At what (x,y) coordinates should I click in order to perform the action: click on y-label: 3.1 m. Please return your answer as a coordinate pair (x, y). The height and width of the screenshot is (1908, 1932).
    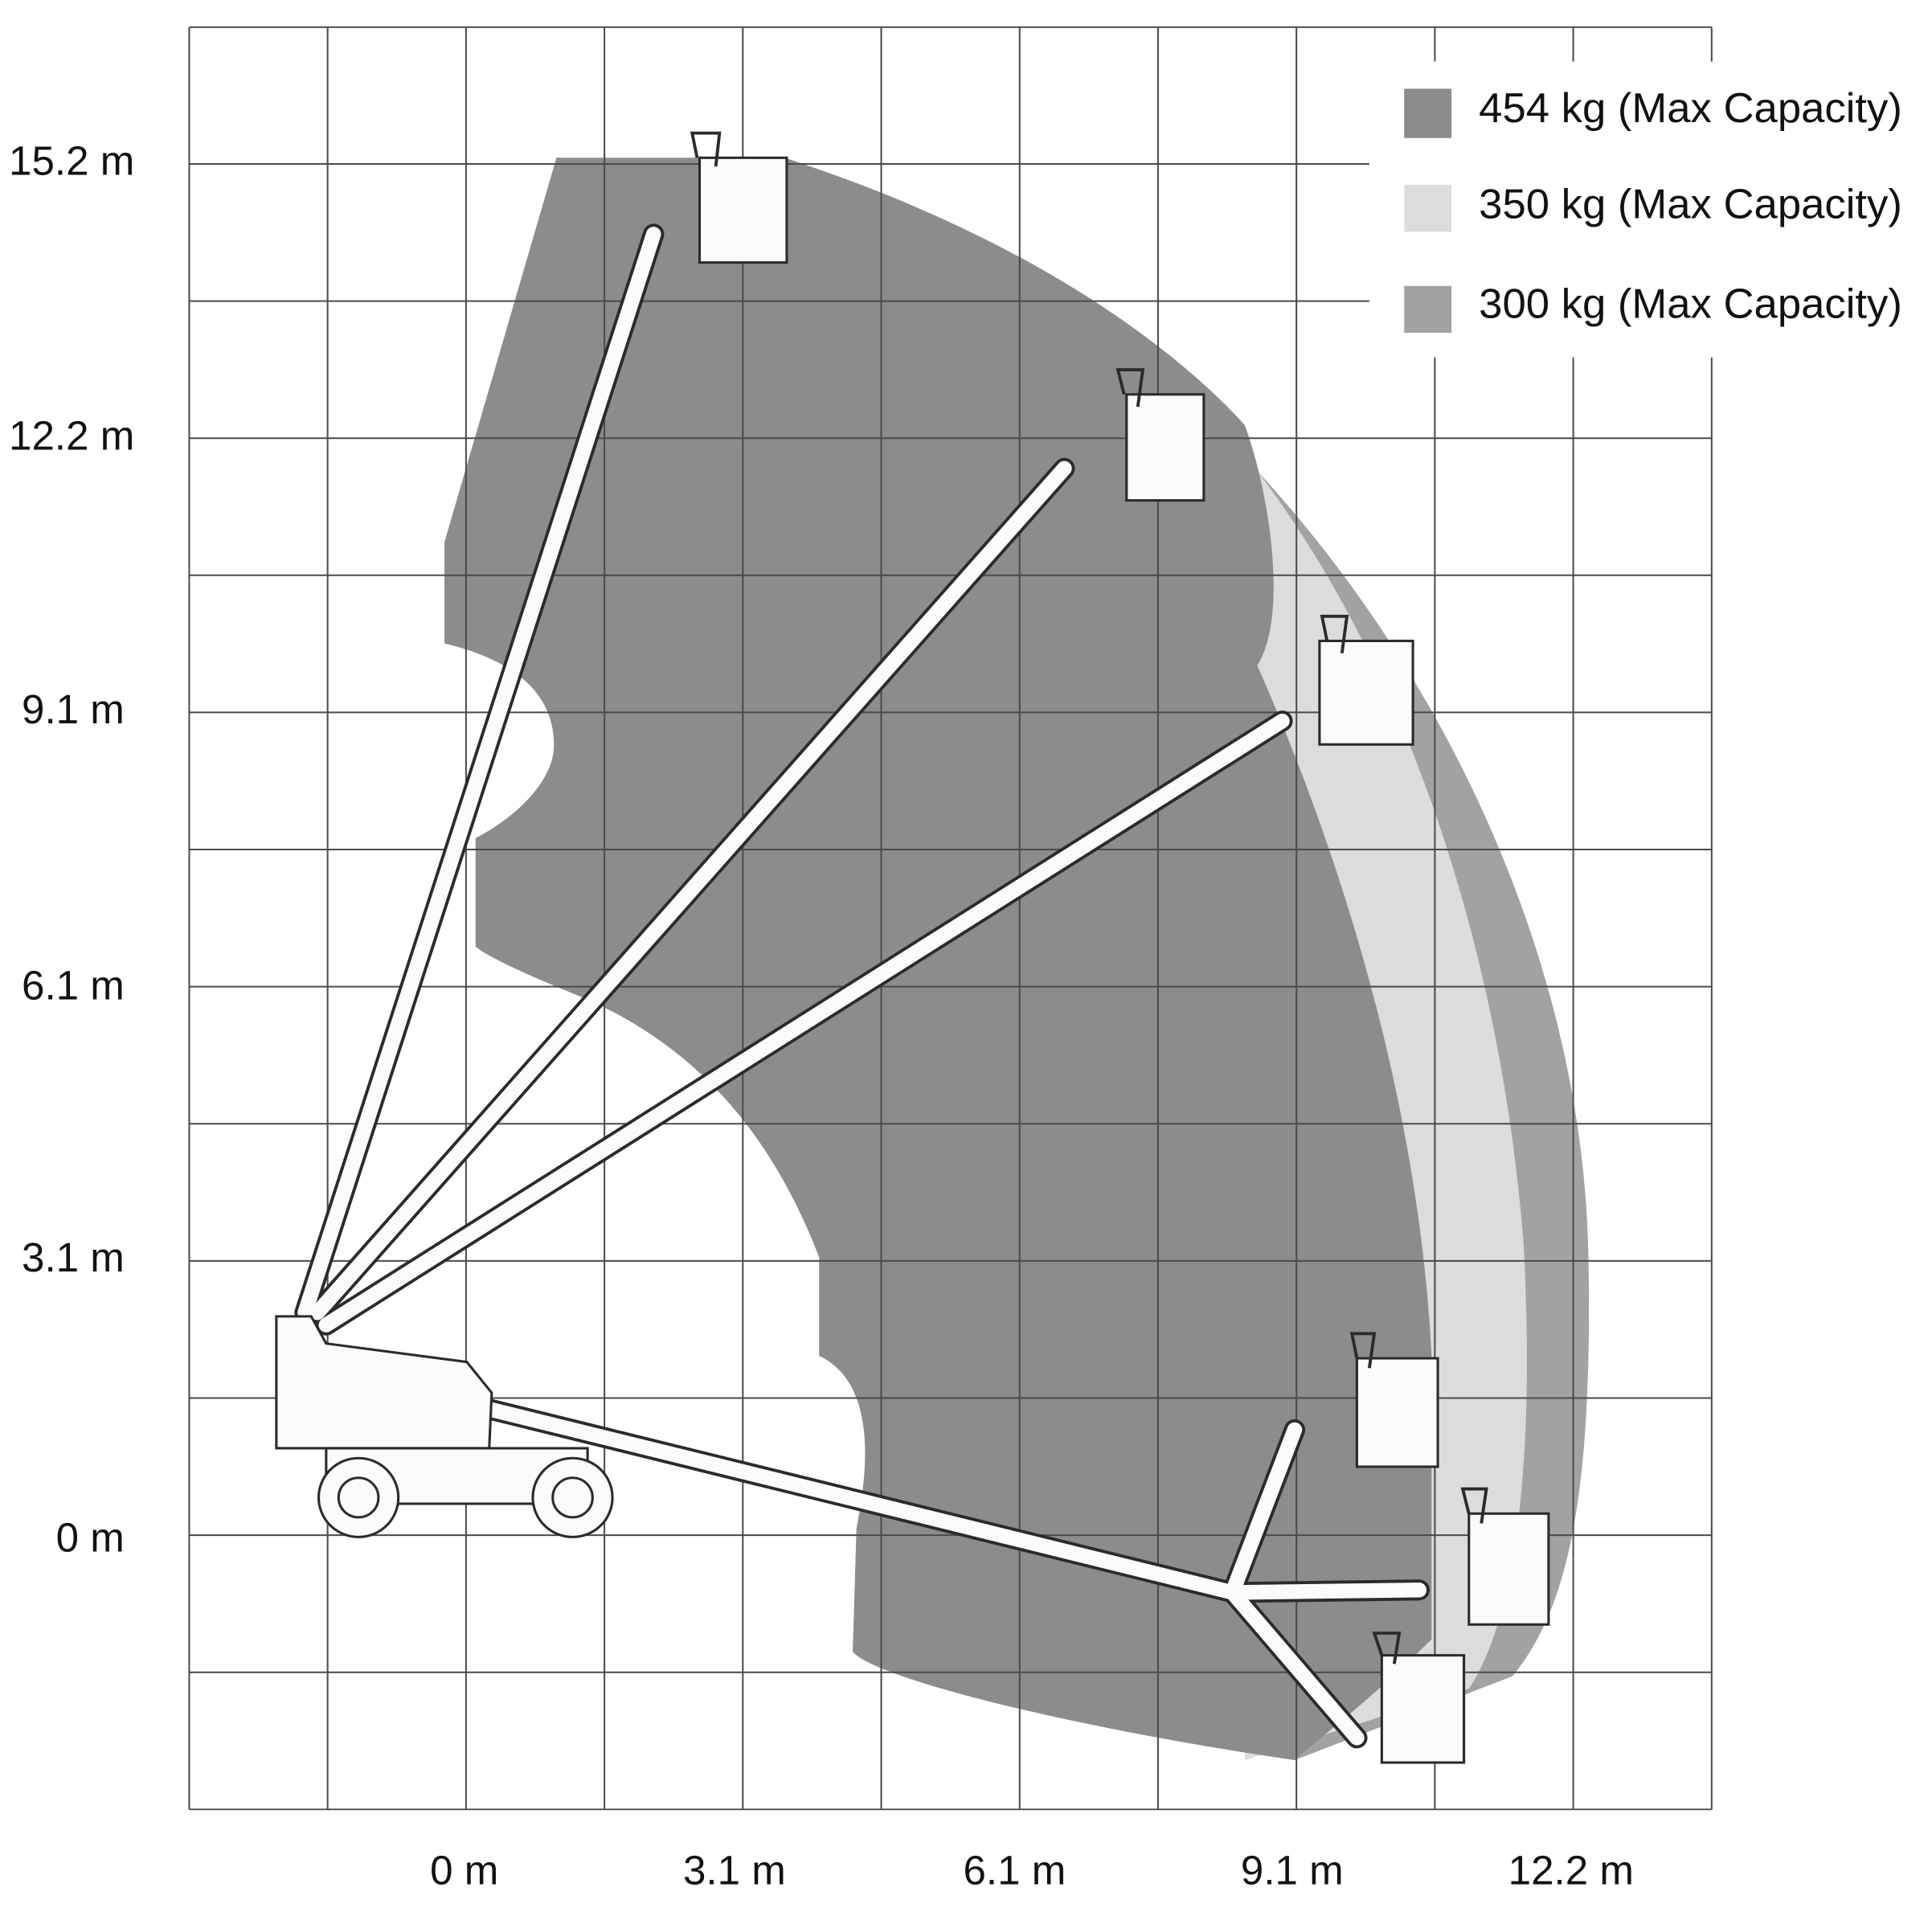
    Looking at the image, I should click on (73, 1257).